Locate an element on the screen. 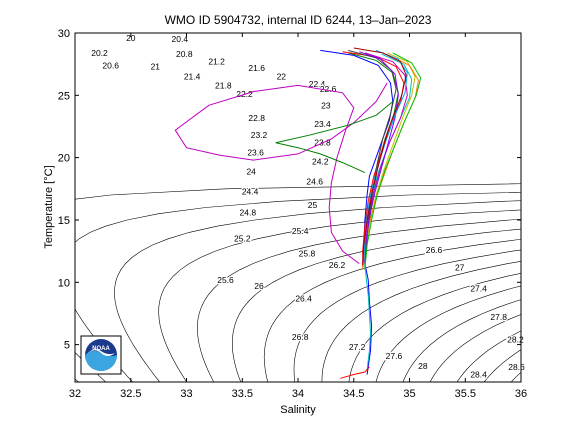 The image size is (576, 432). x-tick-label: 35 is located at coordinates (409, 394).